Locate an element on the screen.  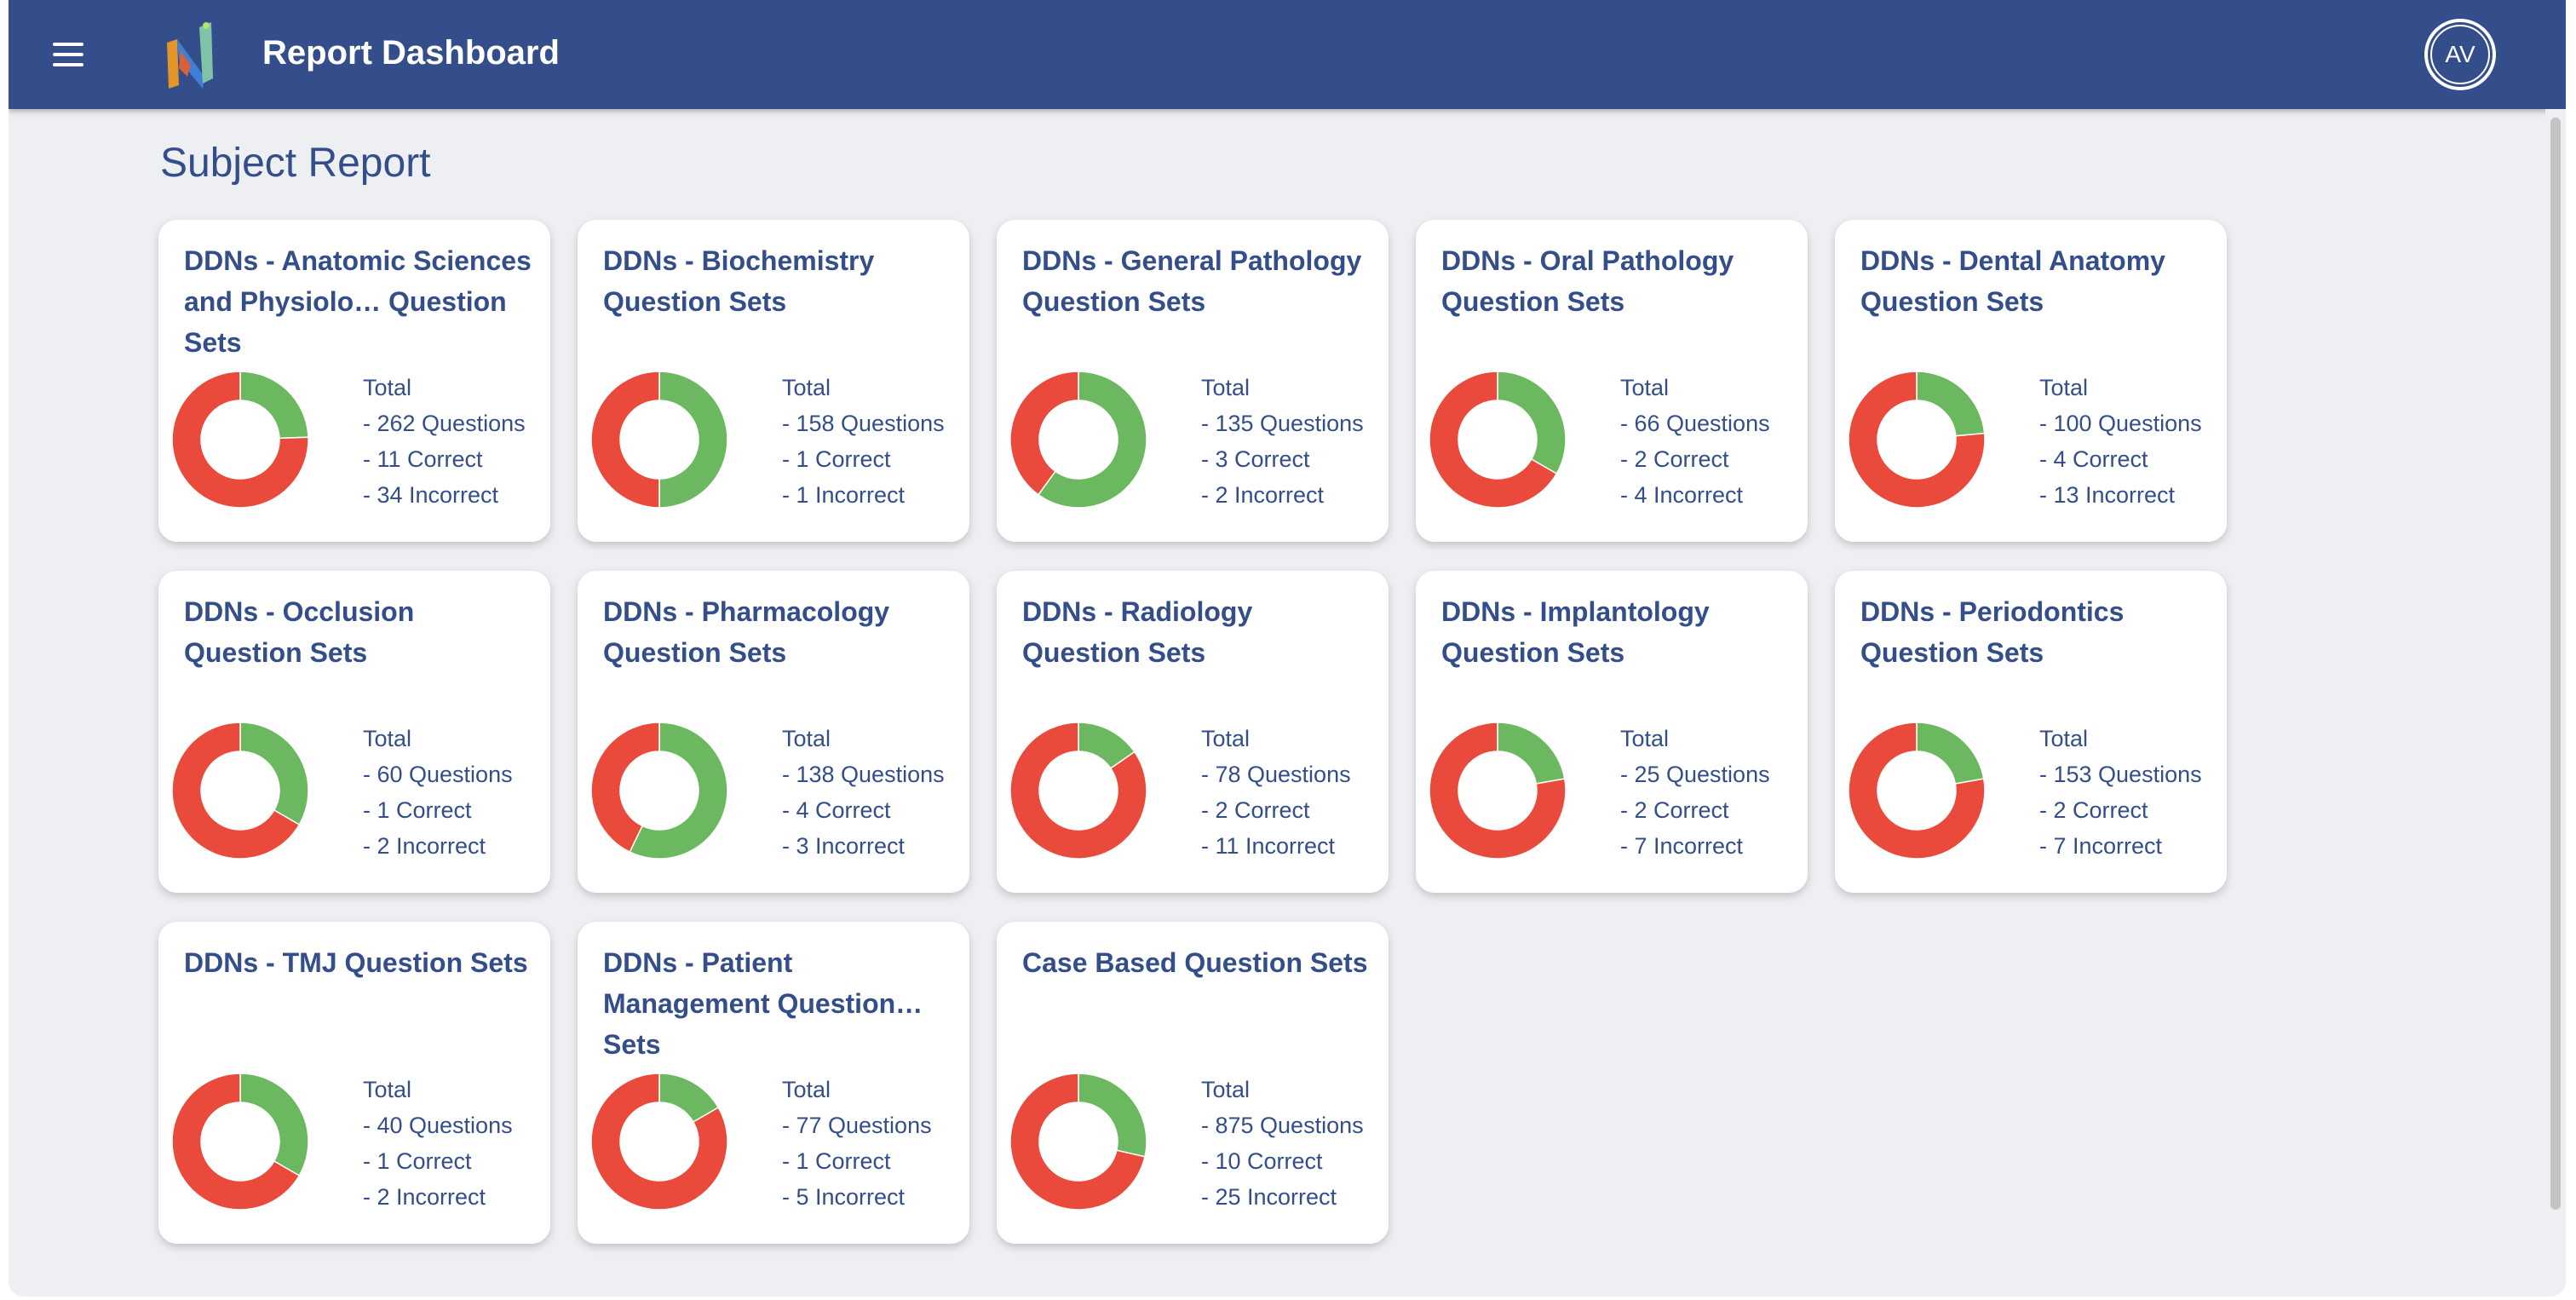
app-logo-icon is located at coordinates (190, 55).